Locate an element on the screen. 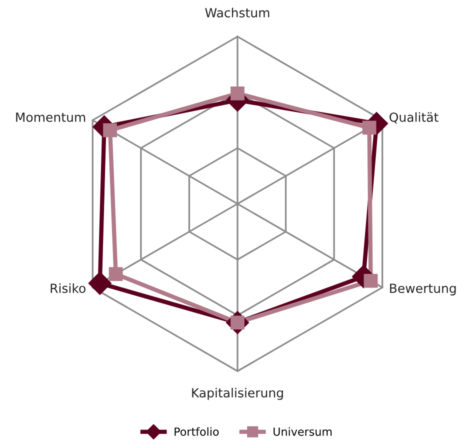 The image size is (475, 448). spoke-label: Wachstum is located at coordinates (237, 13).